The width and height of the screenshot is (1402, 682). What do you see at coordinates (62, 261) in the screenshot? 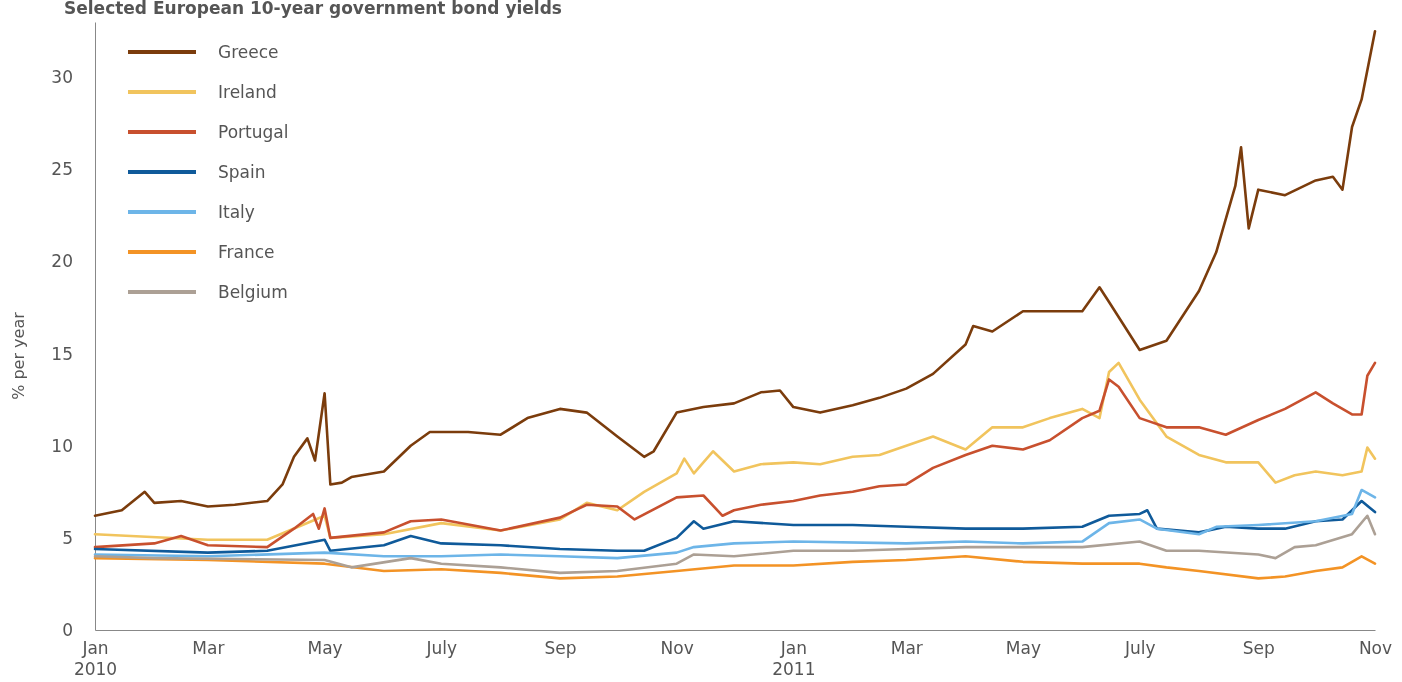
I see `y-tick-label: 20` at bounding box center [62, 261].